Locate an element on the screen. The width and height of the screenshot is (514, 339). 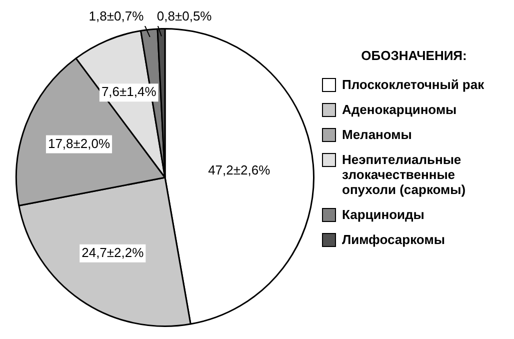
legend-label: Неэпителиальные злокачественные опухоли (саркомы) is located at coordinates (404, 174).